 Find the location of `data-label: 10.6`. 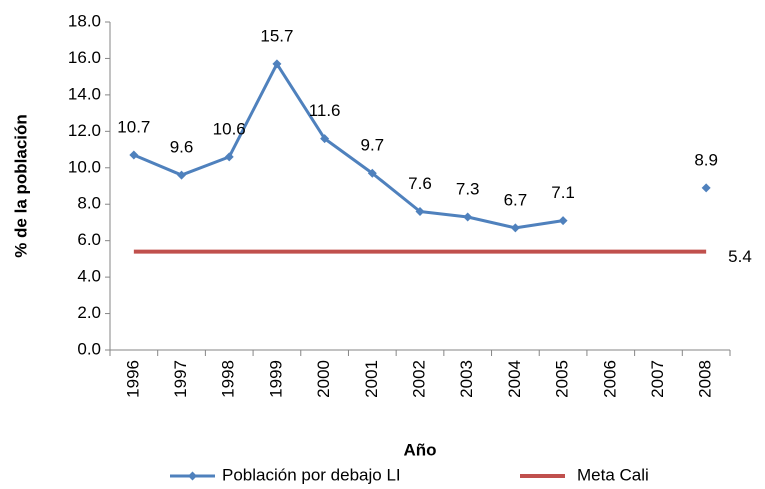

data-label: 10.6 is located at coordinates (229, 128).